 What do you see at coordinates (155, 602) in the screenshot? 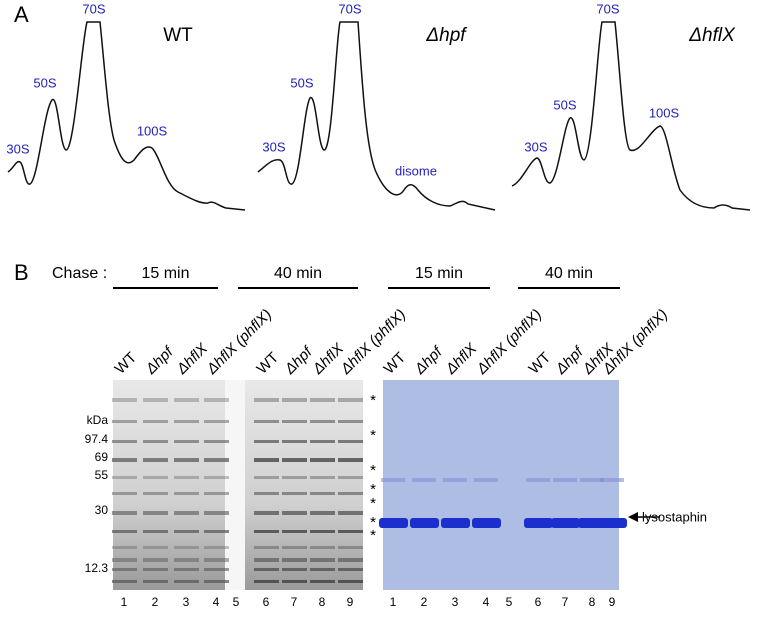
I see `lane-number: 2` at bounding box center [155, 602].